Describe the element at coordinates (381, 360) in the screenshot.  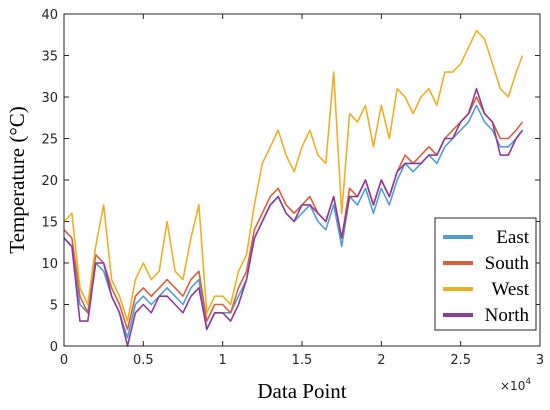
I see `x-tick-label: 2` at that location.